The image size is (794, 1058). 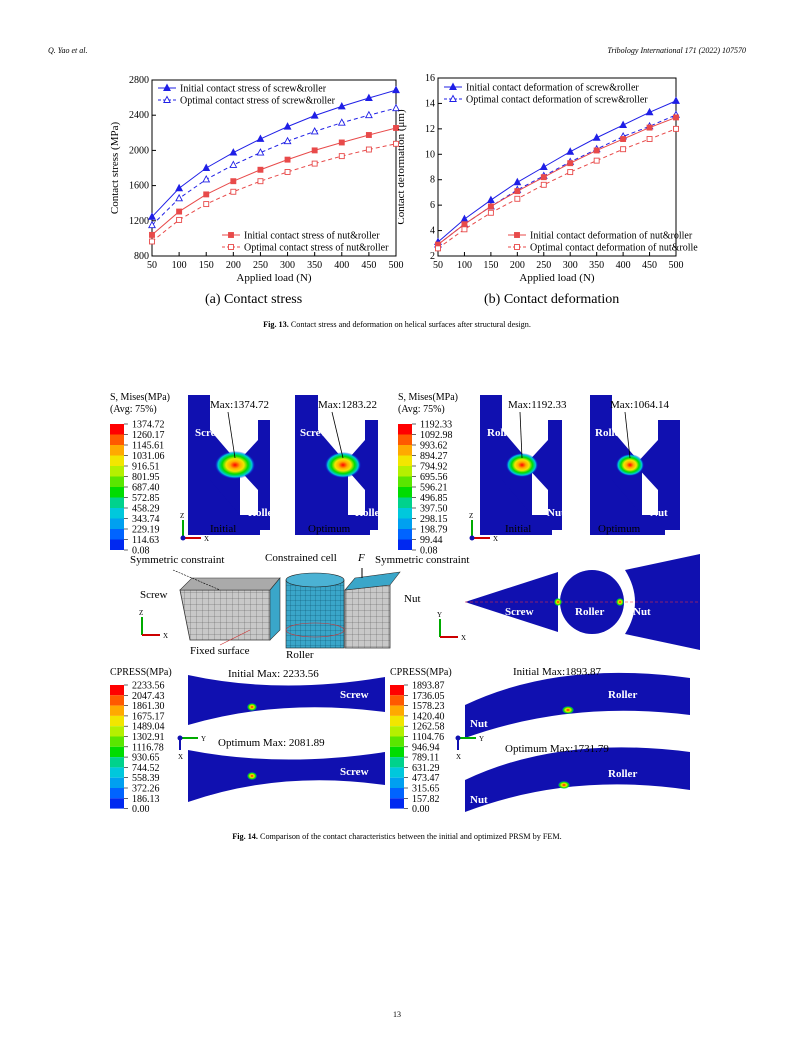 What do you see at coordinates (577, 779) in the screenshot?
I see `cpress-optimum-nut-roller` at bounding box center [577, 779].